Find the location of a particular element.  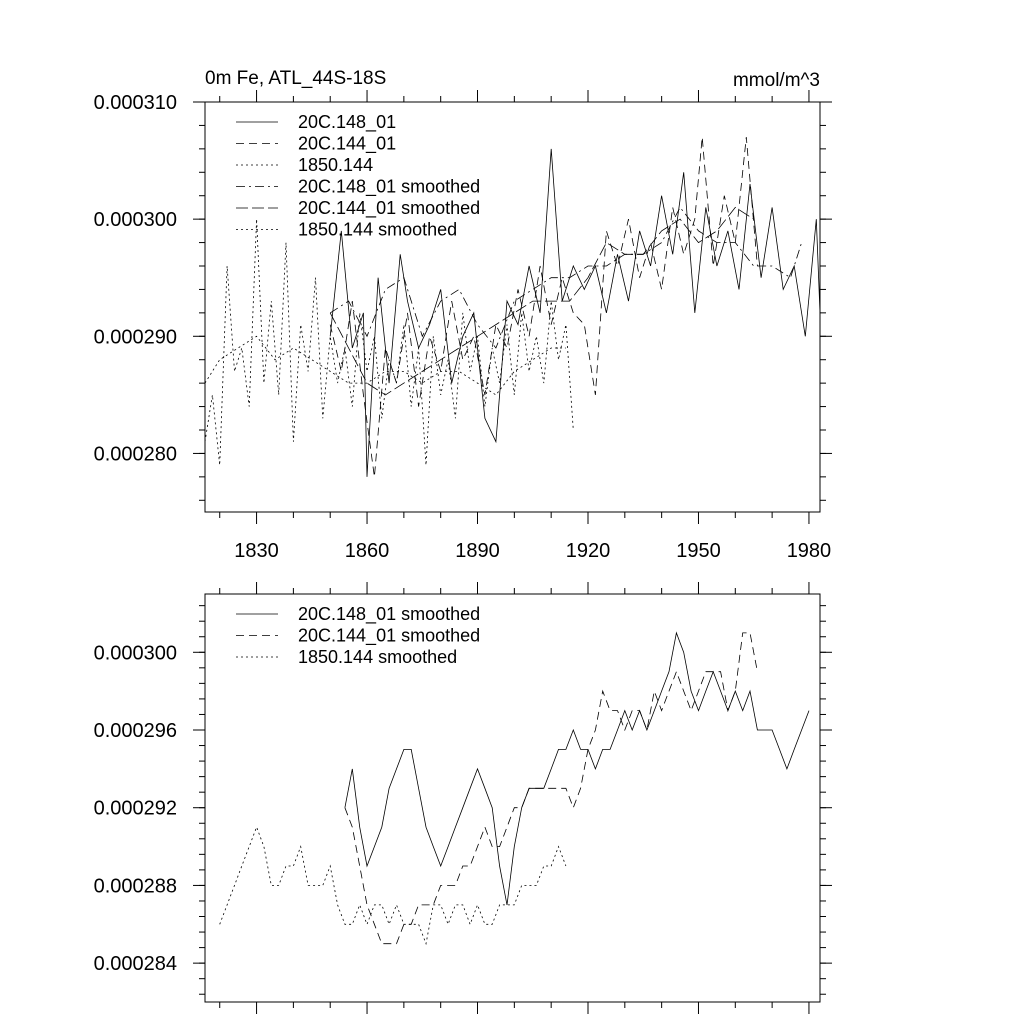

y-tick-label: 0.000288 is located at coordinates (135, 886).